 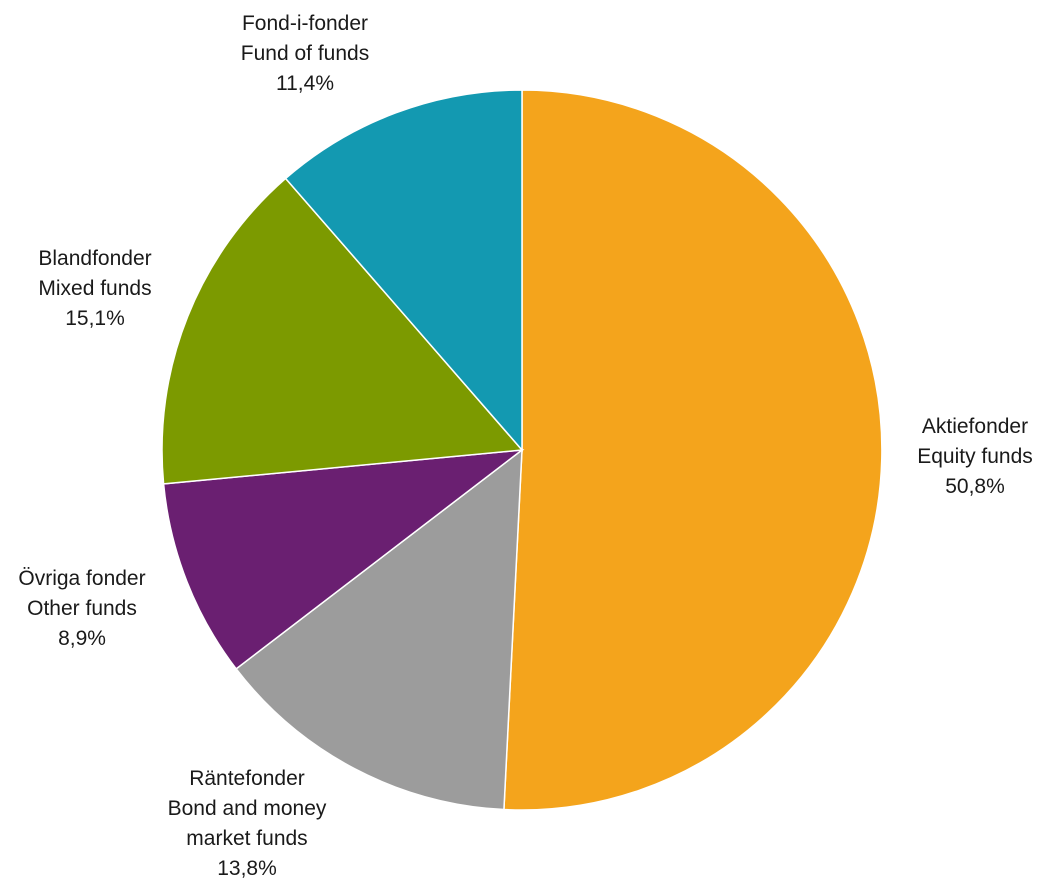 I want to click on value-label-other: 8,9%, so click(x=82, y=638).